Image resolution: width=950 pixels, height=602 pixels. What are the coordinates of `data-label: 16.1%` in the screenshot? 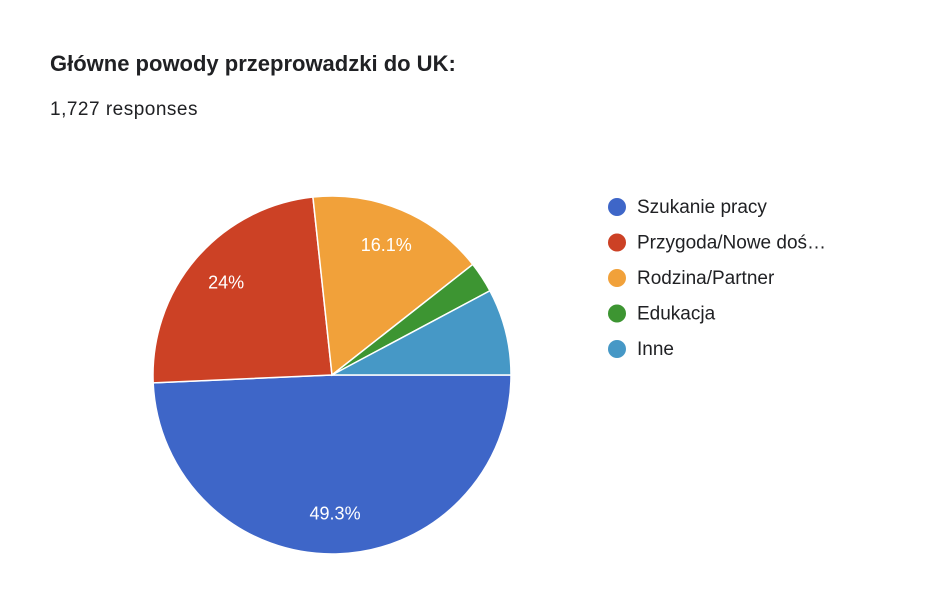 It's located at (386, 245).